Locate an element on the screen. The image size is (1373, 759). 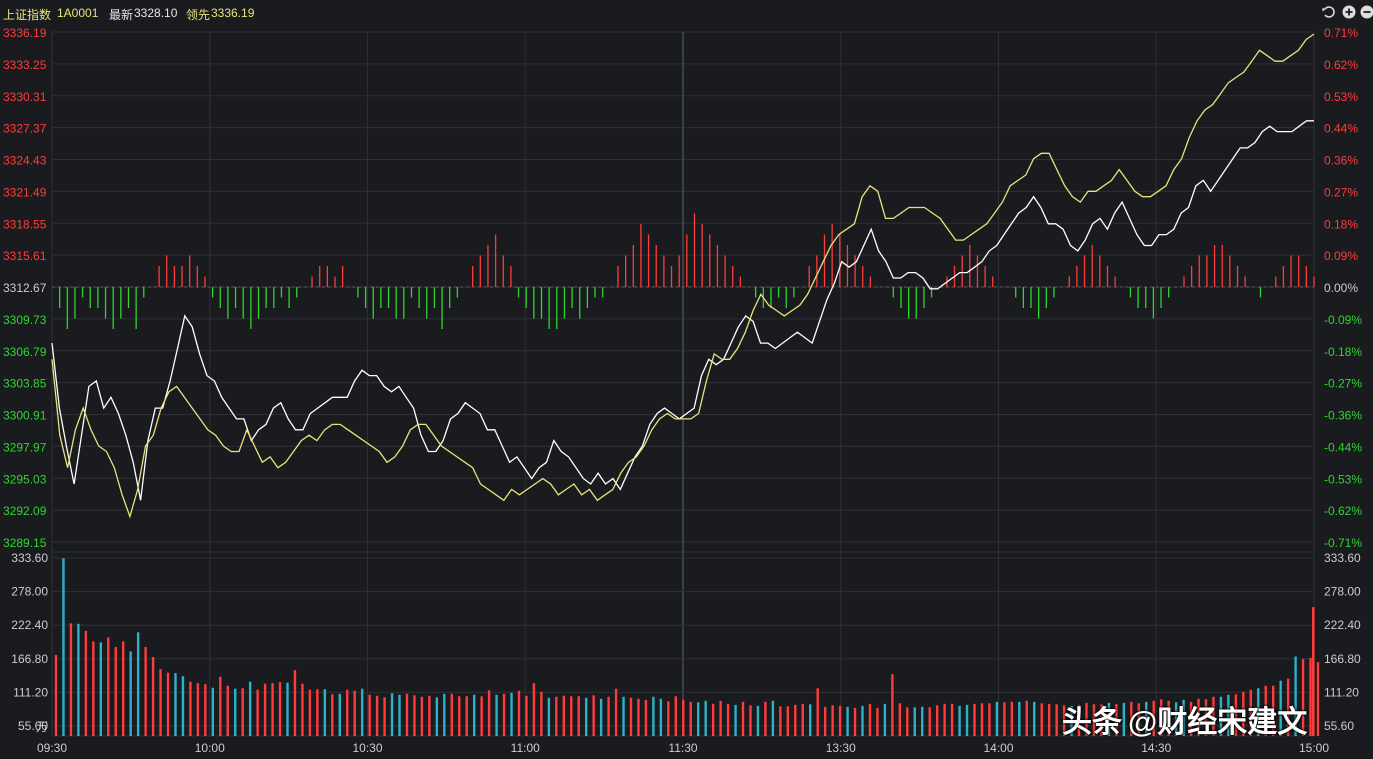
y-left-tick-label: 3309.73 is located at coordinates (25, 320).